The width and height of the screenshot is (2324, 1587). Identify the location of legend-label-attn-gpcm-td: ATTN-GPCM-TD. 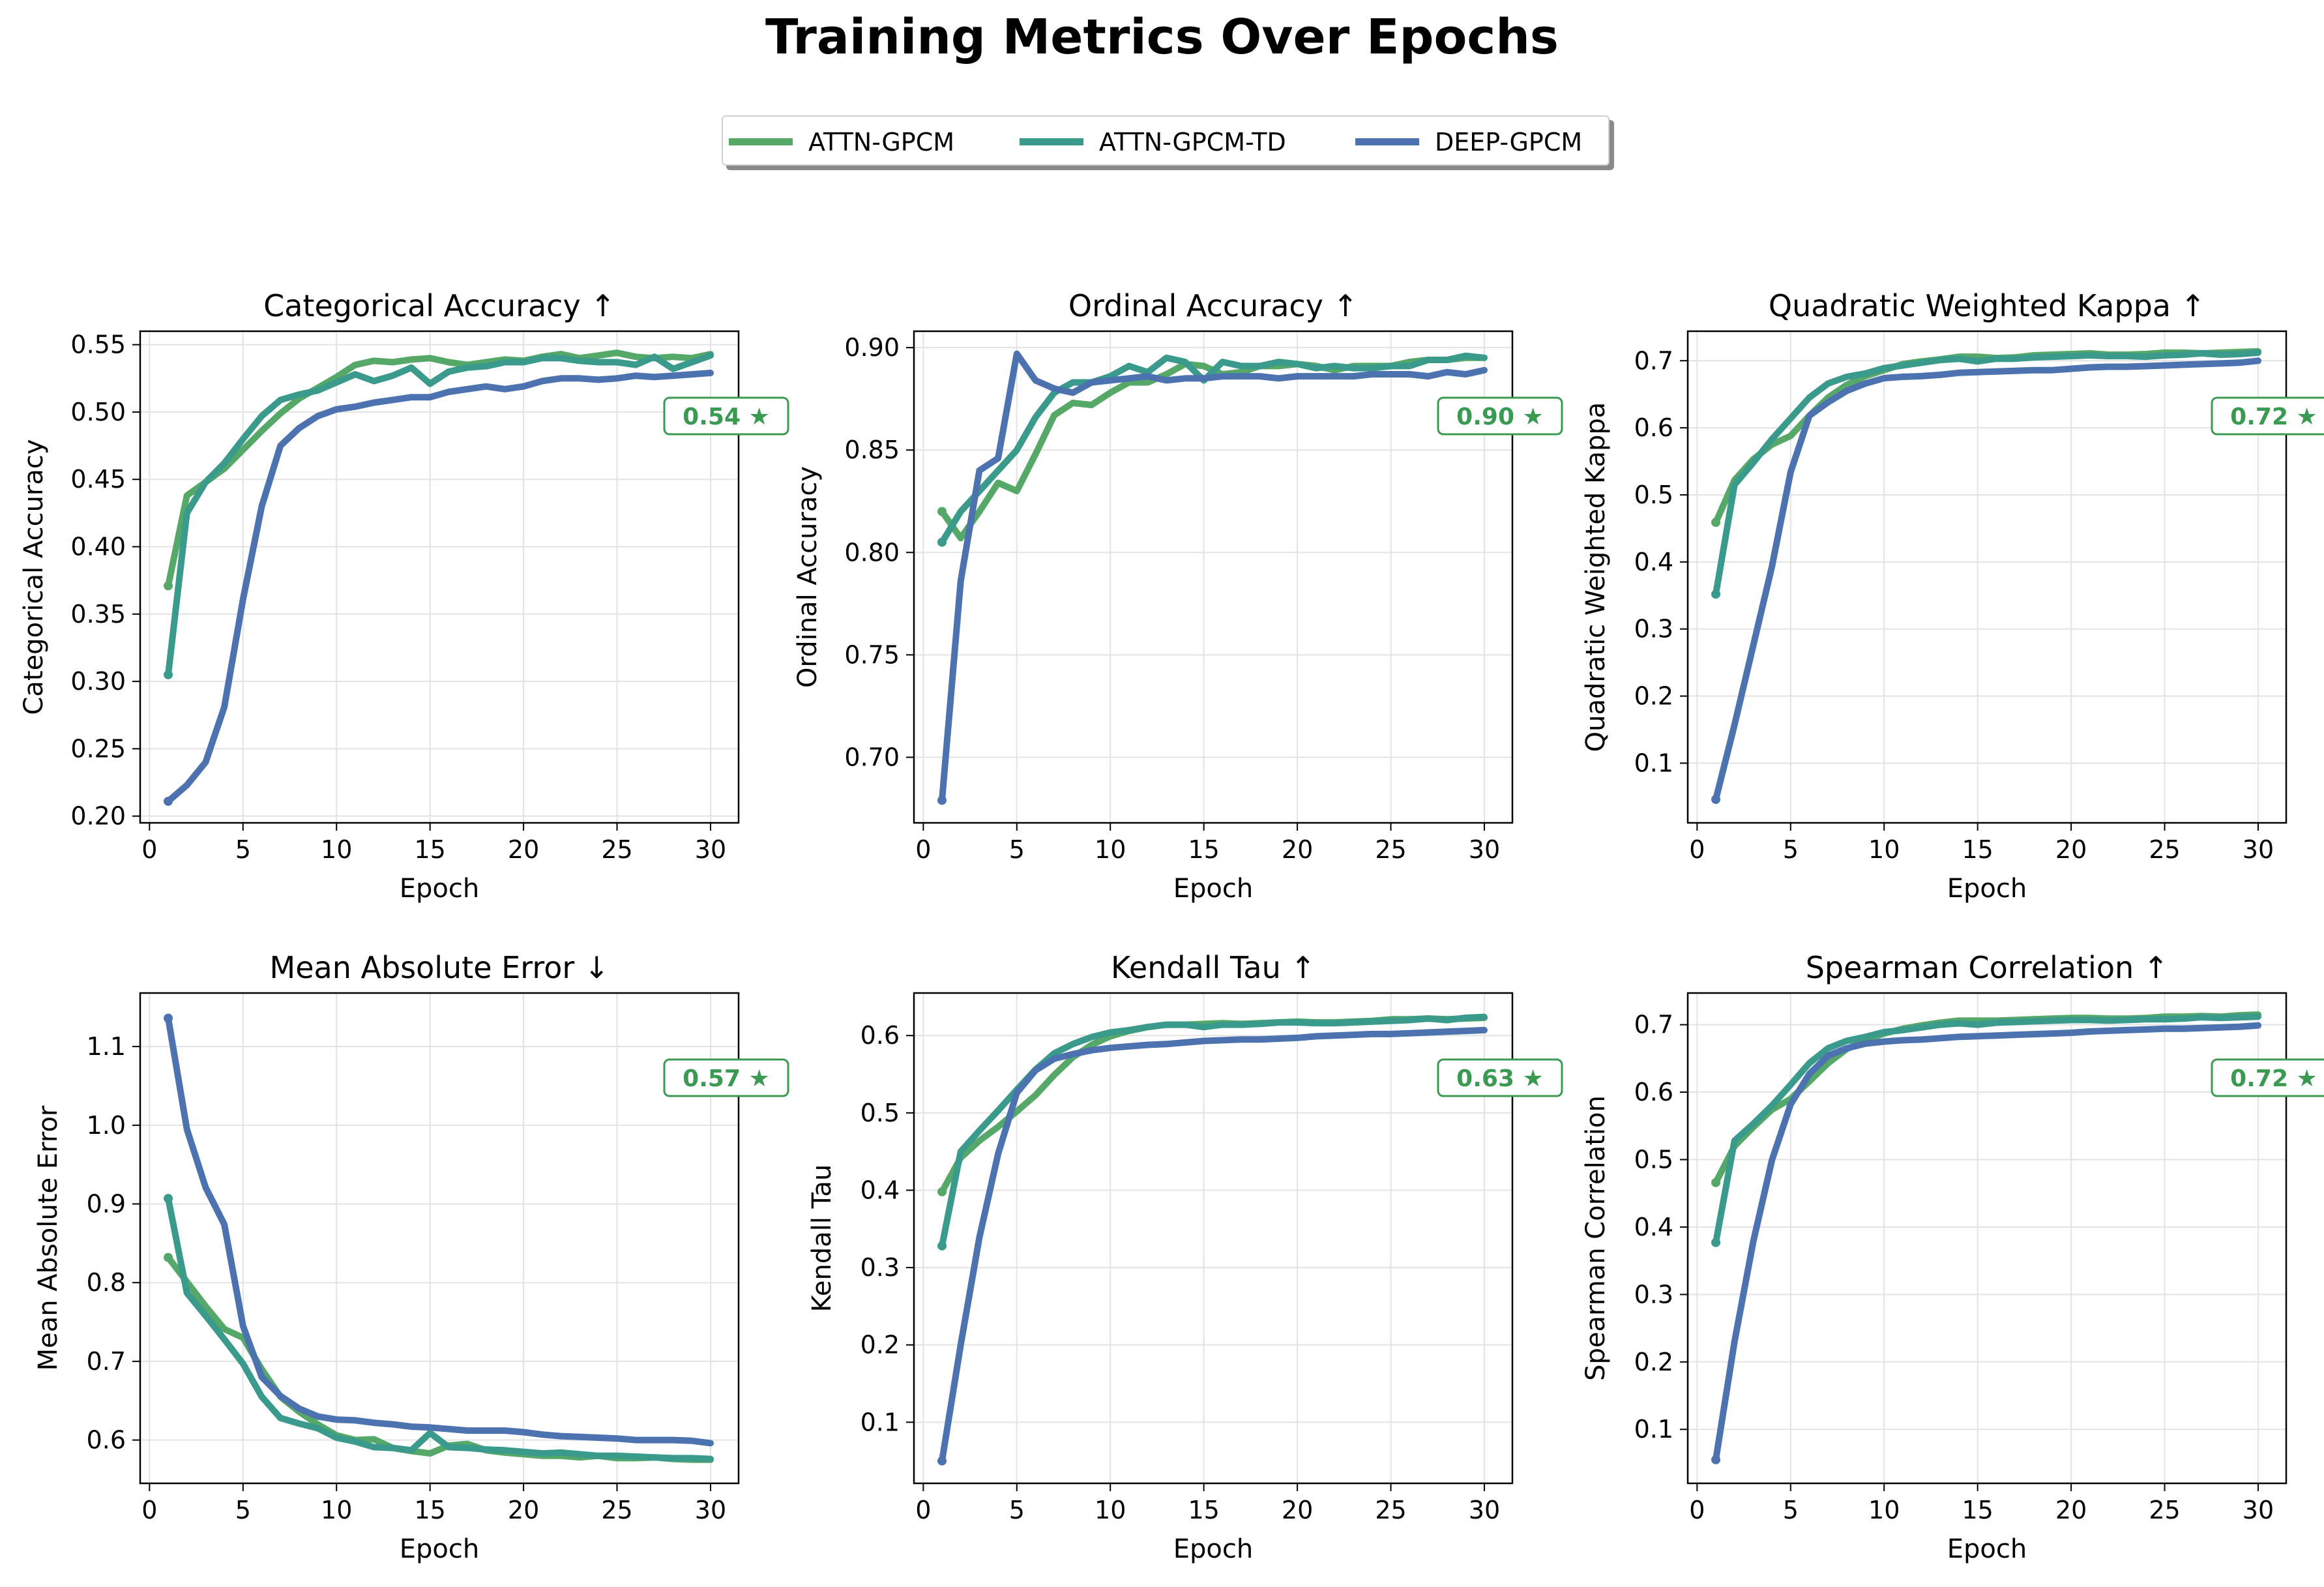
(1192, 141).